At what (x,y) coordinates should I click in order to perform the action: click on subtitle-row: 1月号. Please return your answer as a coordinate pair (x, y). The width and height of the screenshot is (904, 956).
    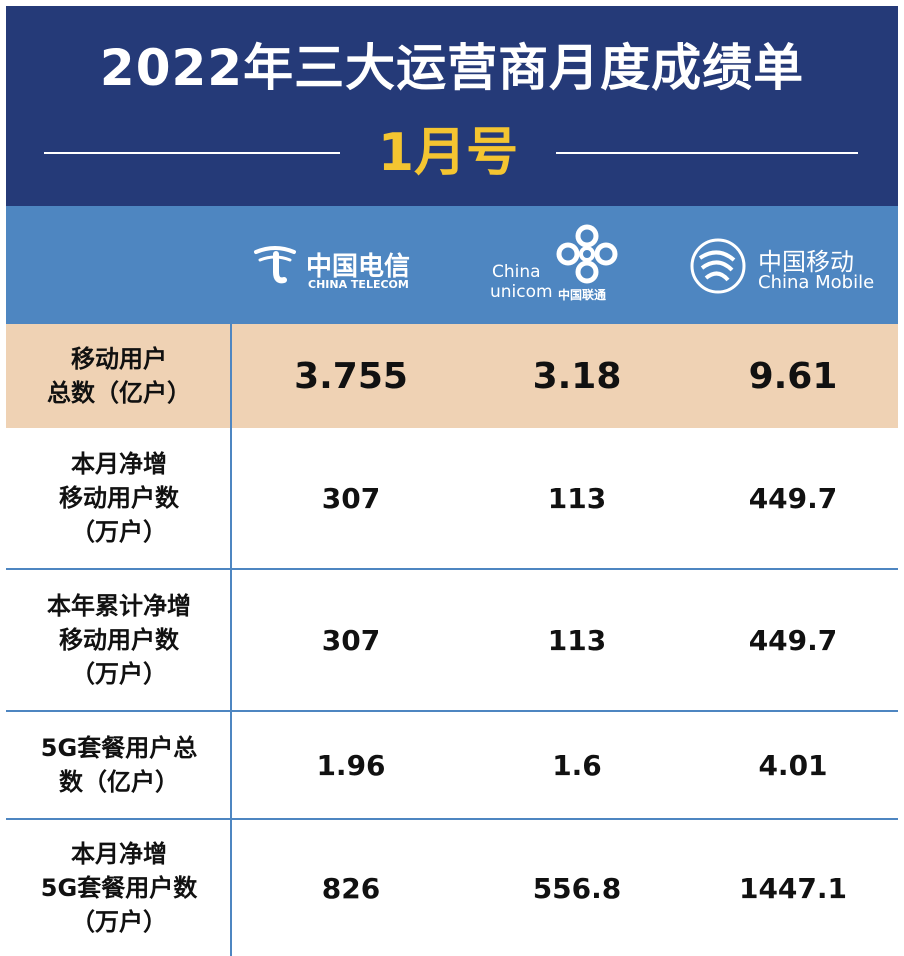
    Looking at the image, I should click on (452, 153).